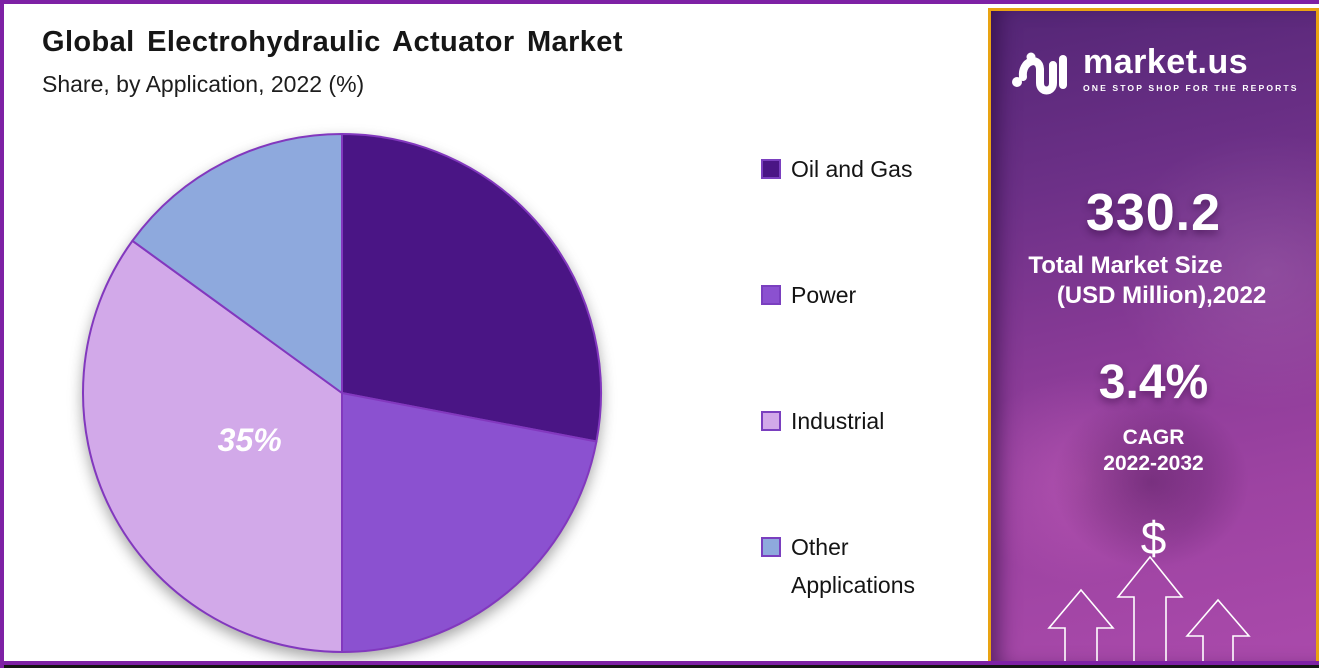 The height and width of the screenshot is (668, 1319). I want to click on cagr-label: CAGR 2022-2032, so click(1153, 451).